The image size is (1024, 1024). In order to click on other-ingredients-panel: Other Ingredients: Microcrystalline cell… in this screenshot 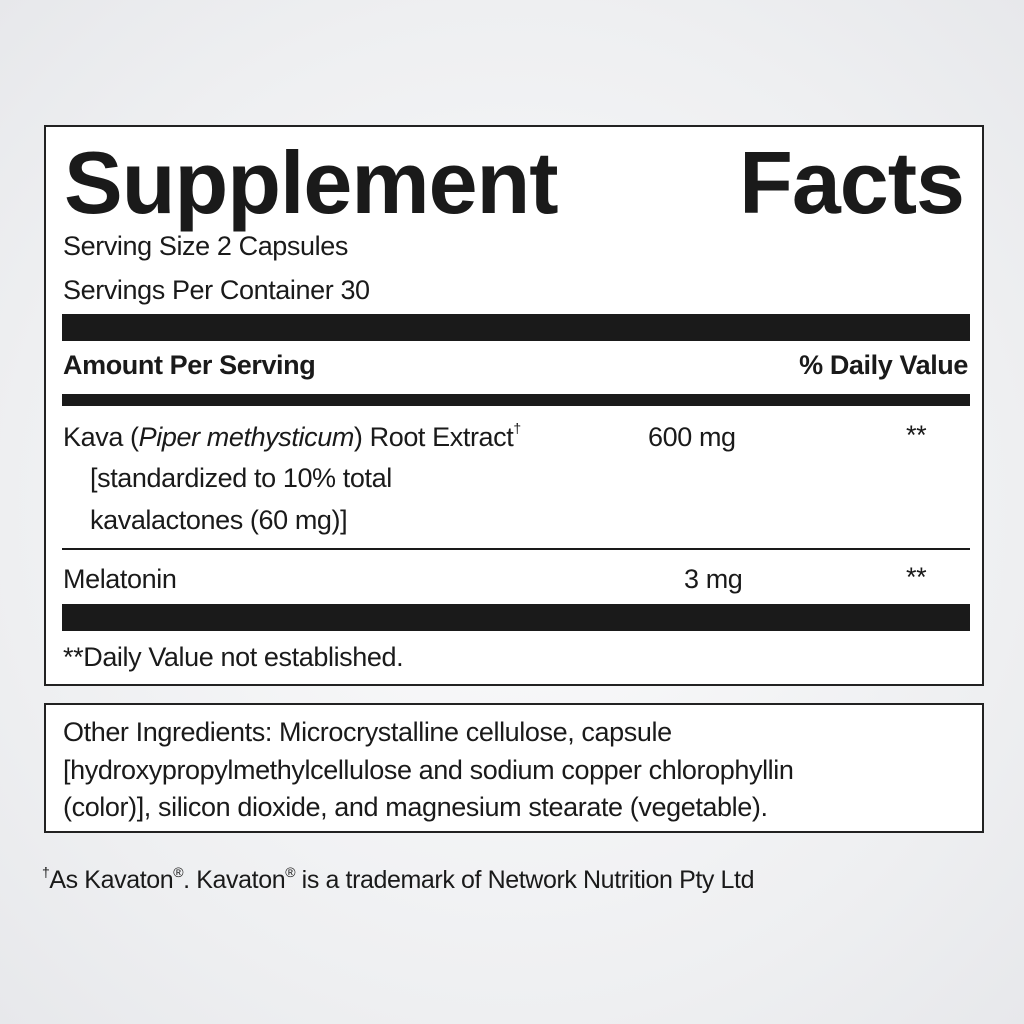, I will do `click(514, 768)`.